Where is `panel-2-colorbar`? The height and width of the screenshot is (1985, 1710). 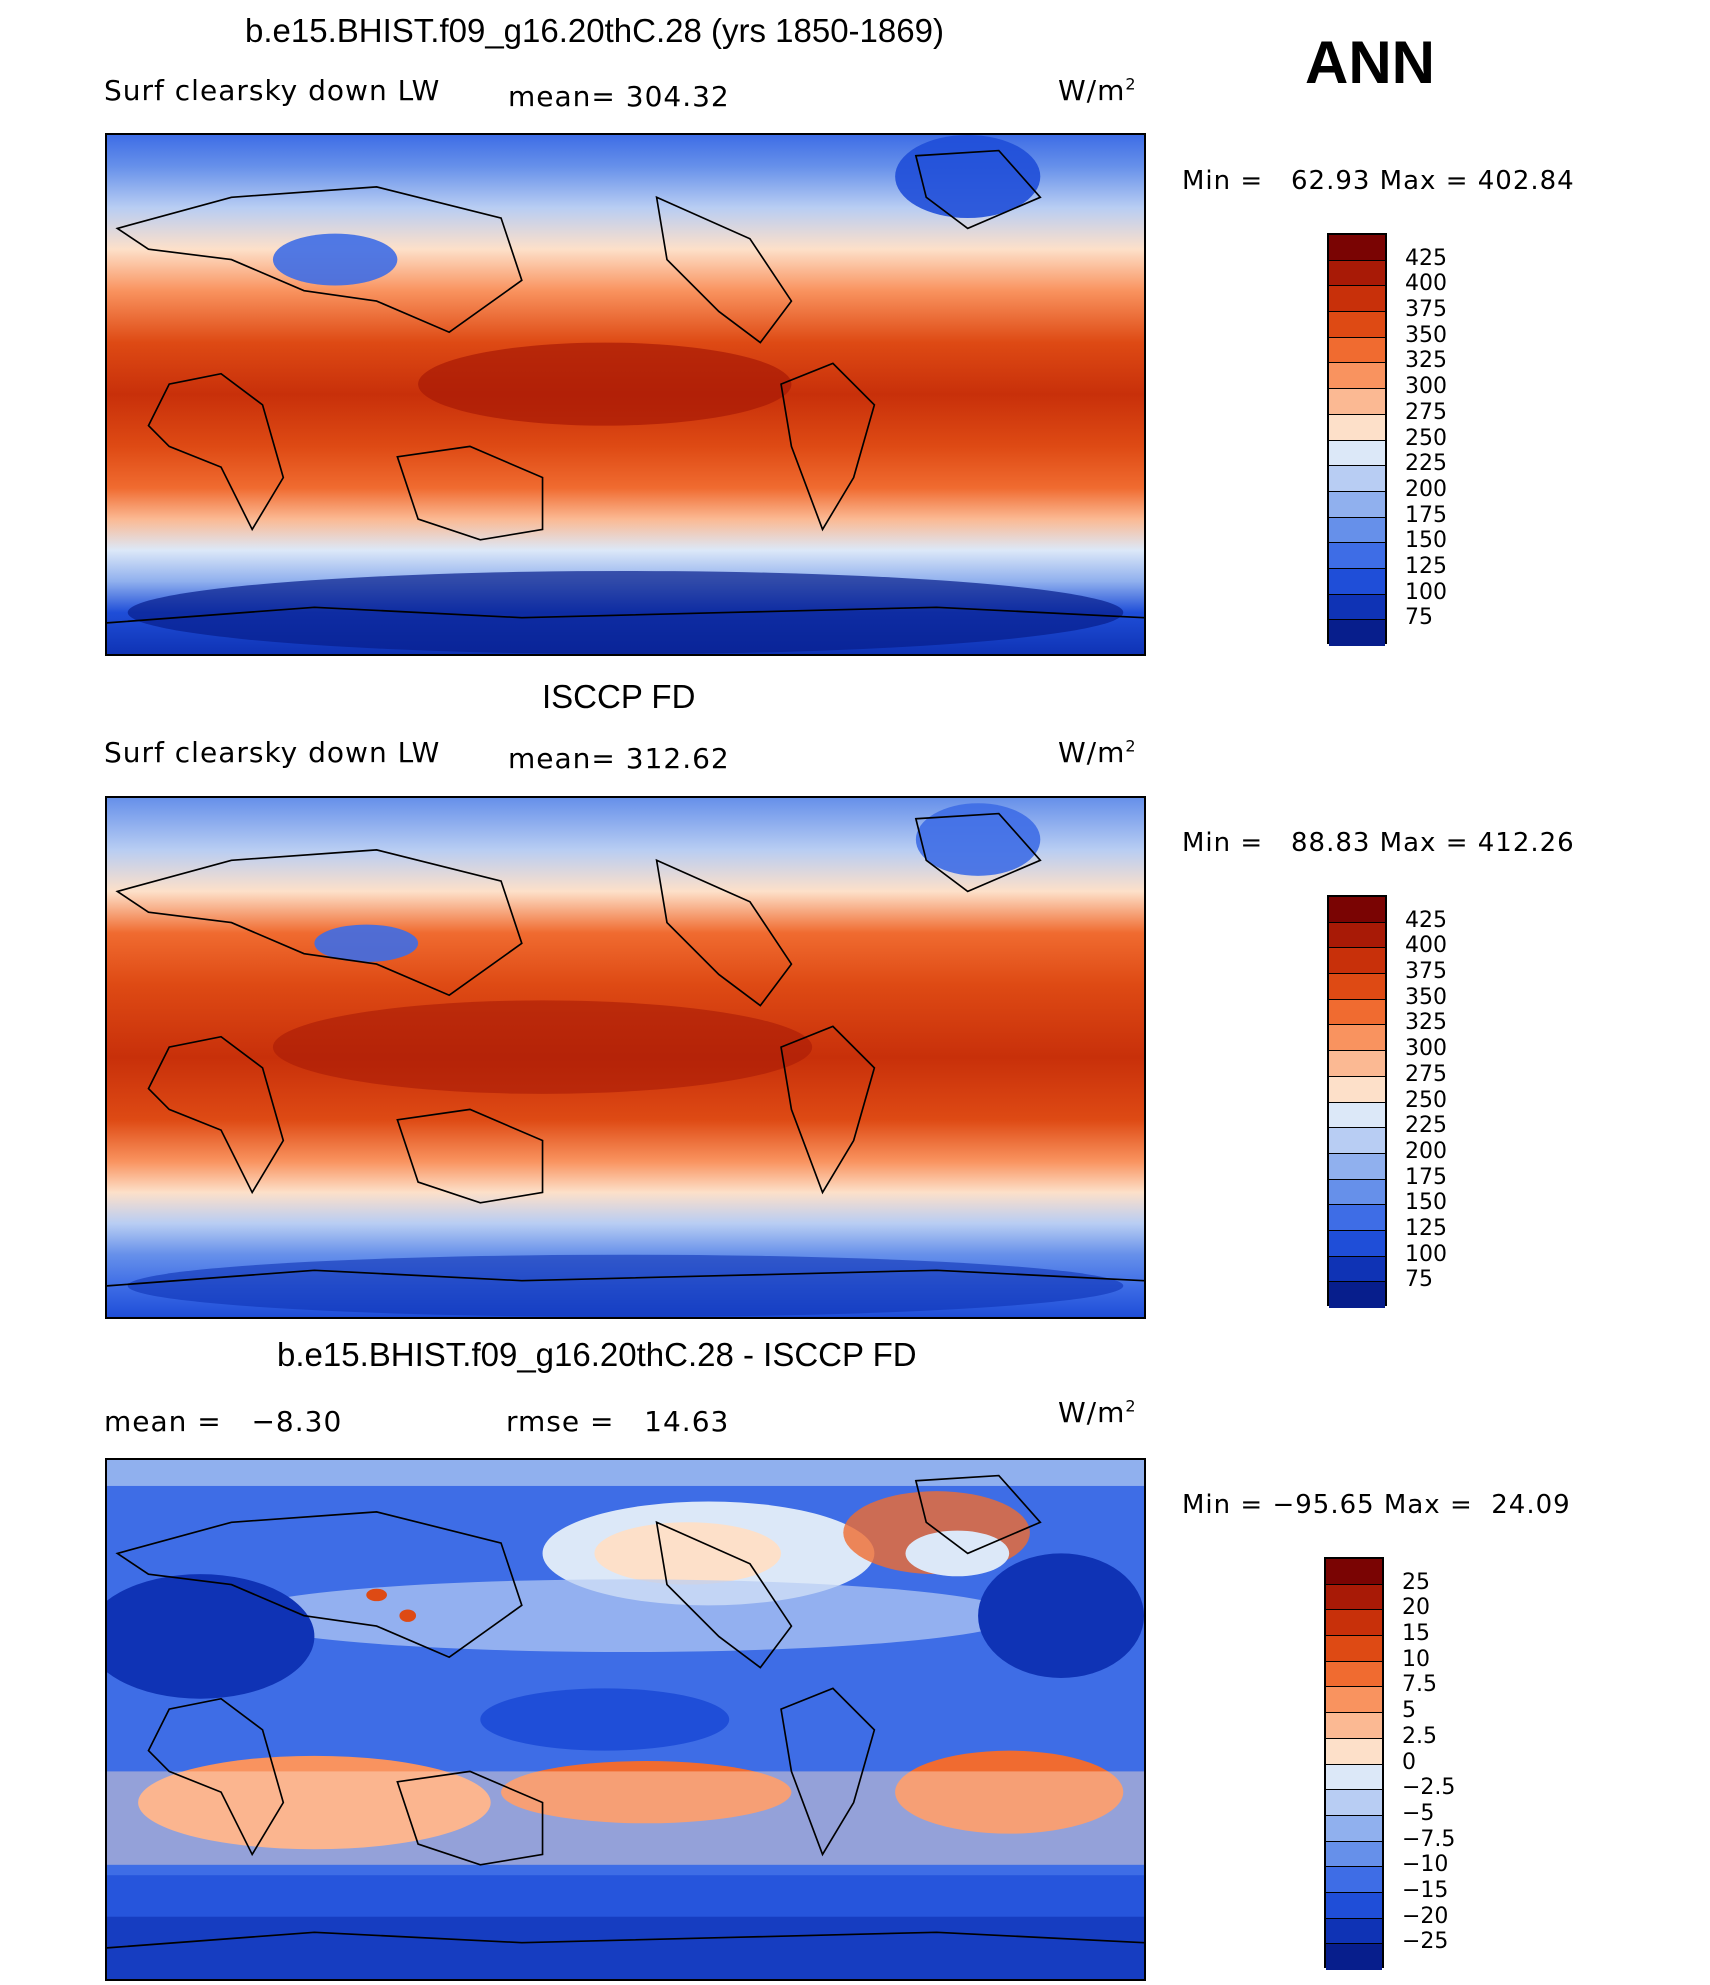
panel-2-colorbar is located at coordinates (1357, 1101).